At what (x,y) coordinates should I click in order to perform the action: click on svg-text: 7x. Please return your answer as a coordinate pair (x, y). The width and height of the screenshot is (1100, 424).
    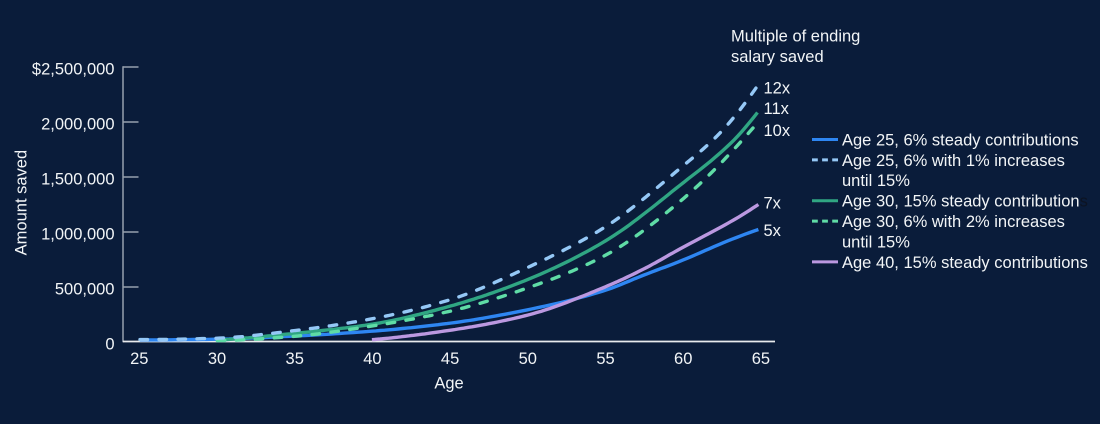
    Looking at the image, I should click on (773, 203).